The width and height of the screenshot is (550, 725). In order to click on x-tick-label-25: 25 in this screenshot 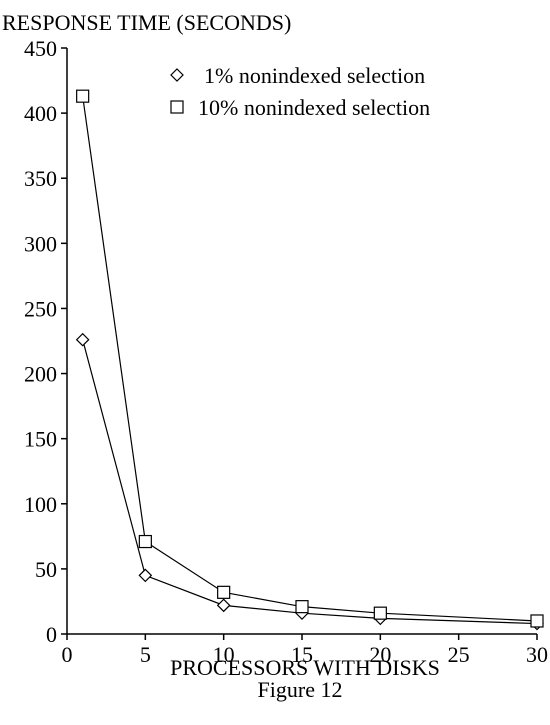, I will do `click(459, 654)`.